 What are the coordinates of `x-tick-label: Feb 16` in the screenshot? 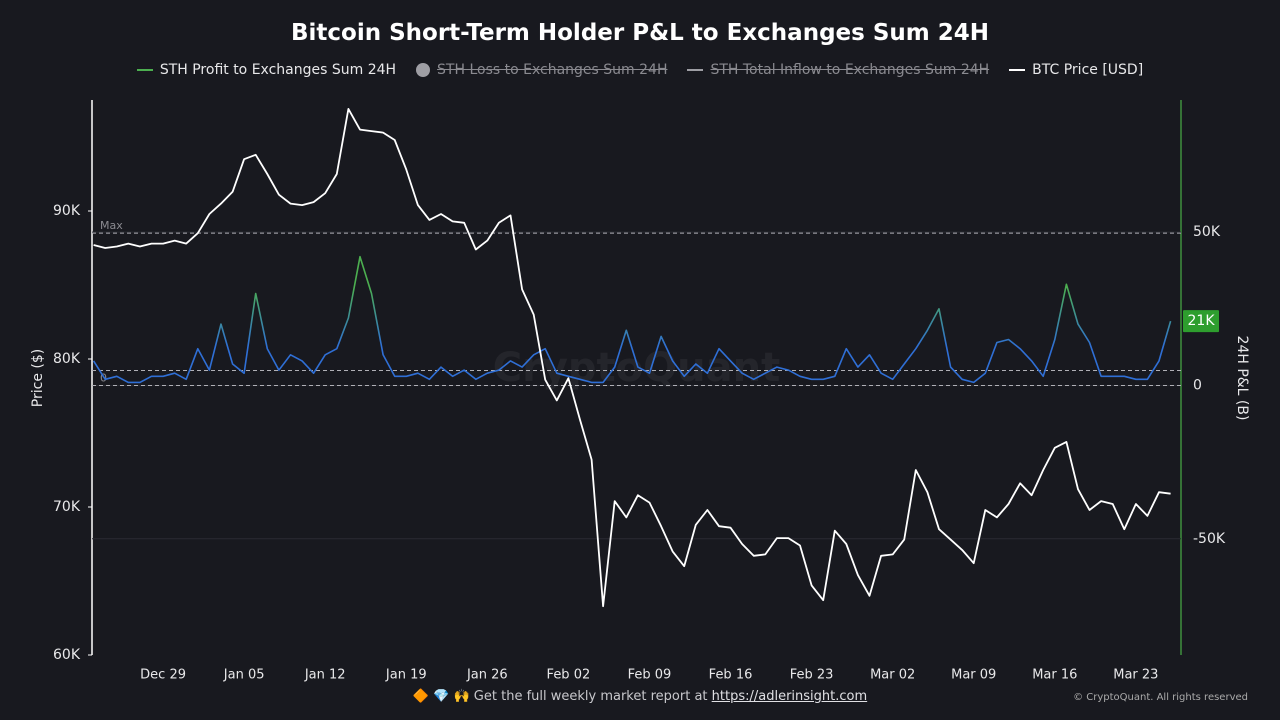 It's located at (731, 675).